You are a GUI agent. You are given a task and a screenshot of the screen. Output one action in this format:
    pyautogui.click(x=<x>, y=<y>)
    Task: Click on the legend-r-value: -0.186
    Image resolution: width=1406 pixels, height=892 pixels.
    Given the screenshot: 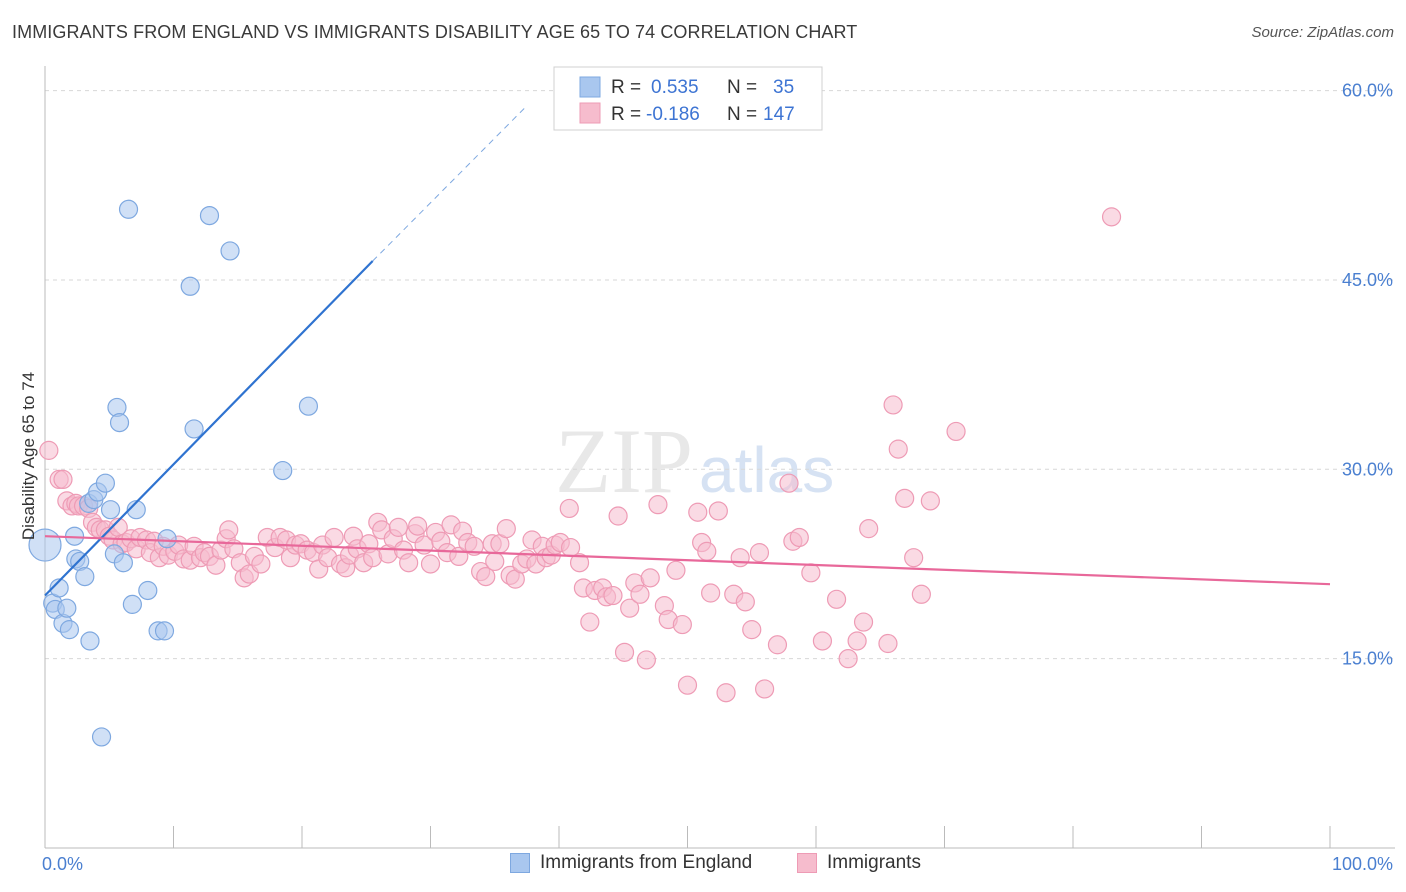 What is the action you would take?
    pyautogui.click(x=673, y=114)
    